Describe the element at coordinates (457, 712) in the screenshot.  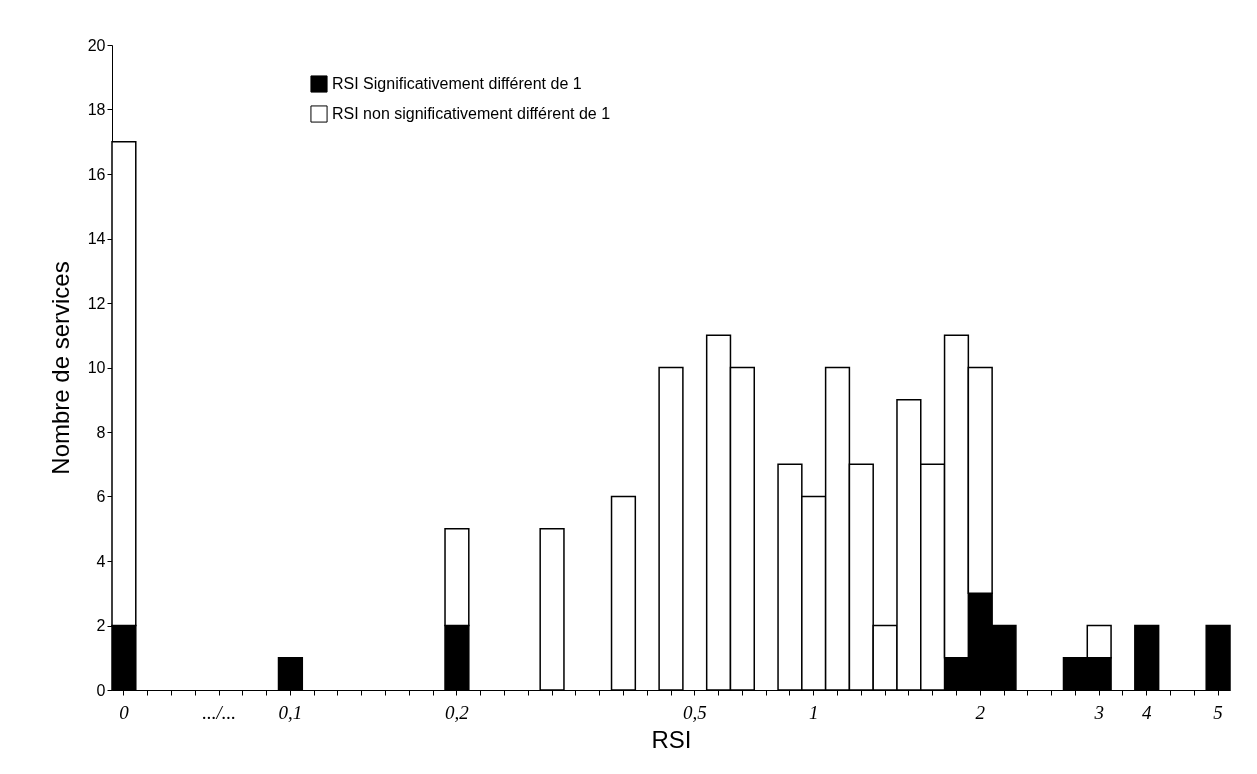
I see `x-tick-label: 0,2` at that location.